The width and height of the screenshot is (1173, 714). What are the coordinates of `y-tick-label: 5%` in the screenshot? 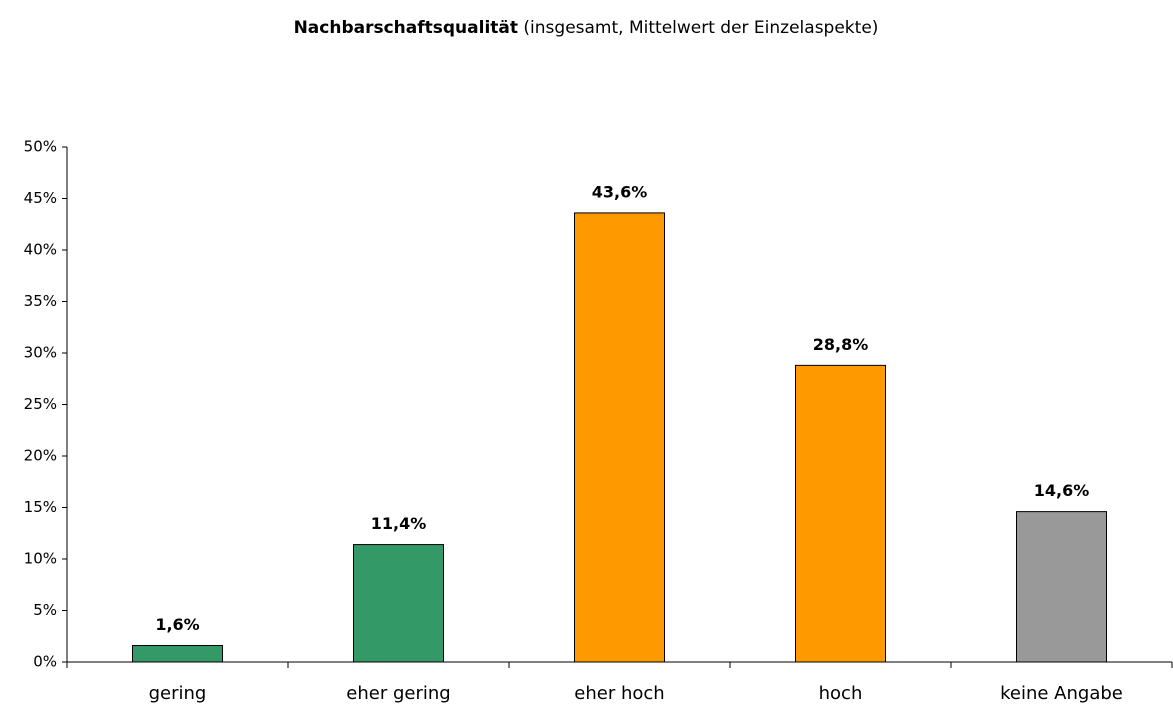 It's located at (45, 610).